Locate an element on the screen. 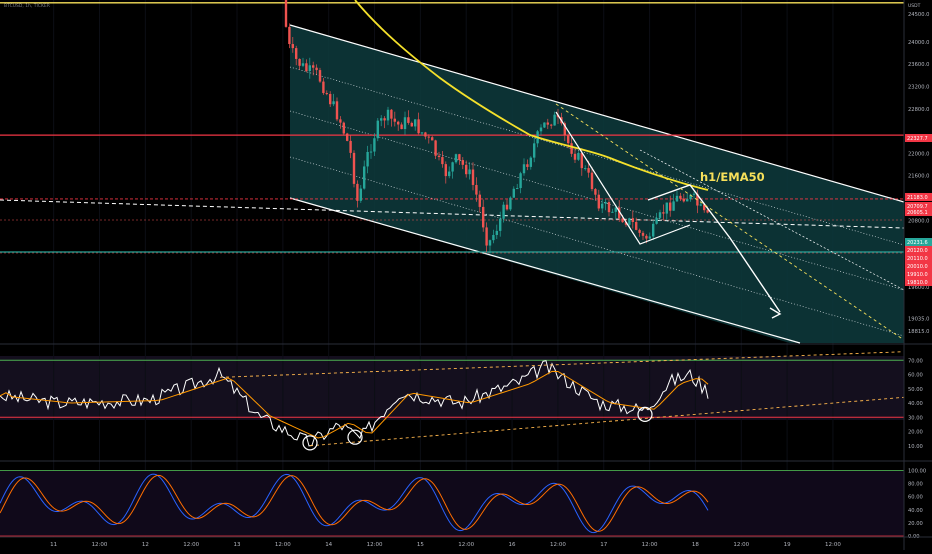 This screenshot has height=554, width=932. projection-arrow-head is located at coordinates (775, 313).